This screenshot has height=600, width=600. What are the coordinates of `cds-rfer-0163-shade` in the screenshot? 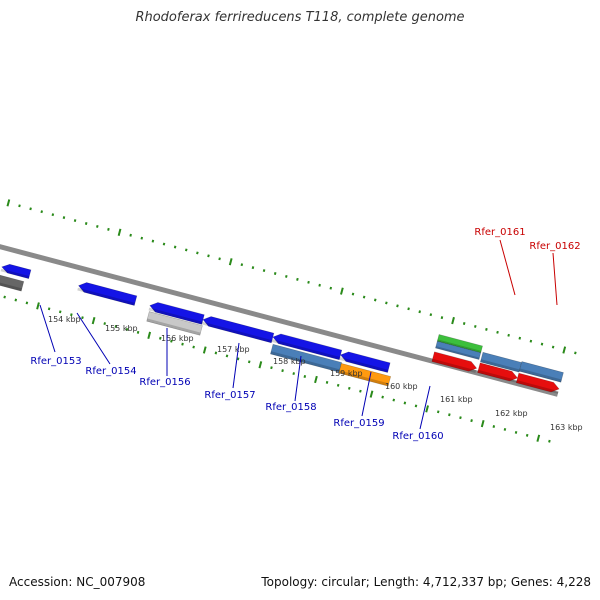 It's located at (540, 375).